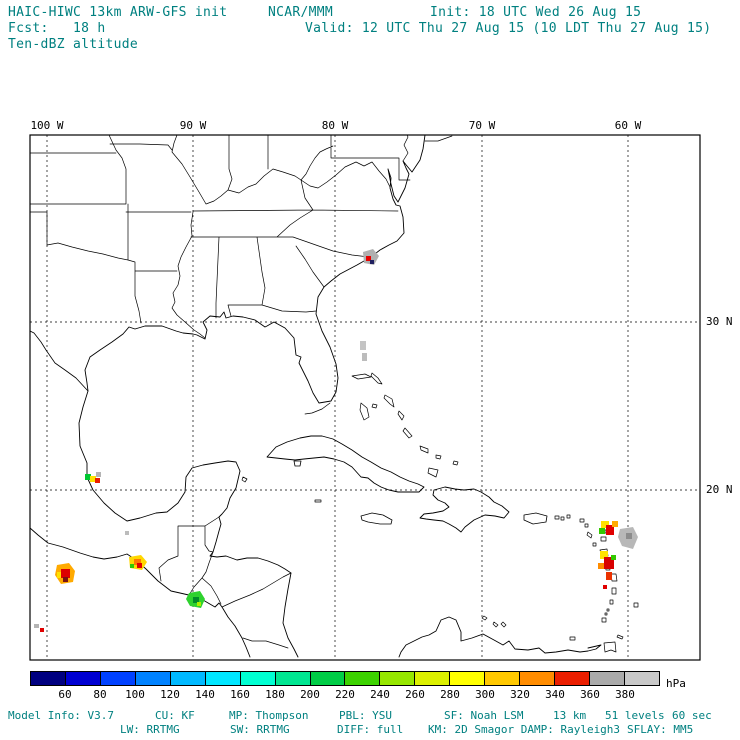 The width and height of the screenshot is (740, 740). Describe the element at coordinates (464, 509) in the screenshot. I see `island-hispaniola` at that location.